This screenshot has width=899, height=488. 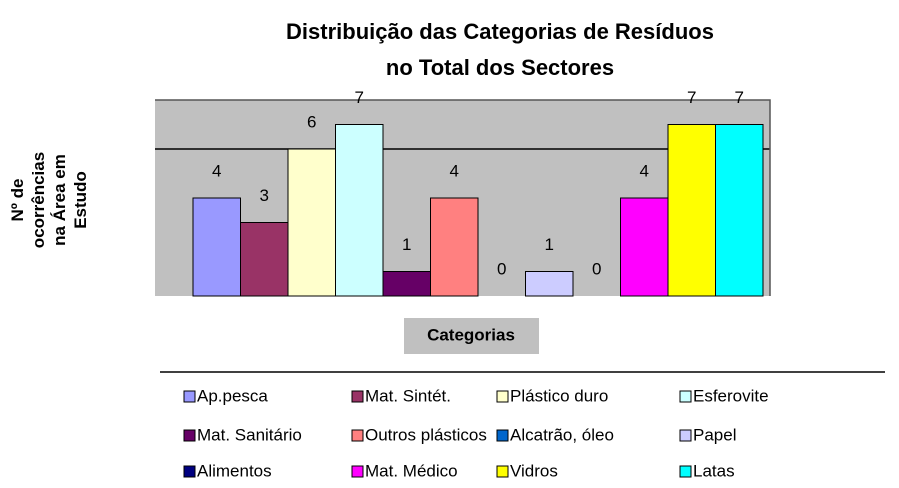 What do you see at coordinates (38, 200) in the screenshot?
I see `y-axis-label-line: ocorrências` at bounding box center [38, 200].